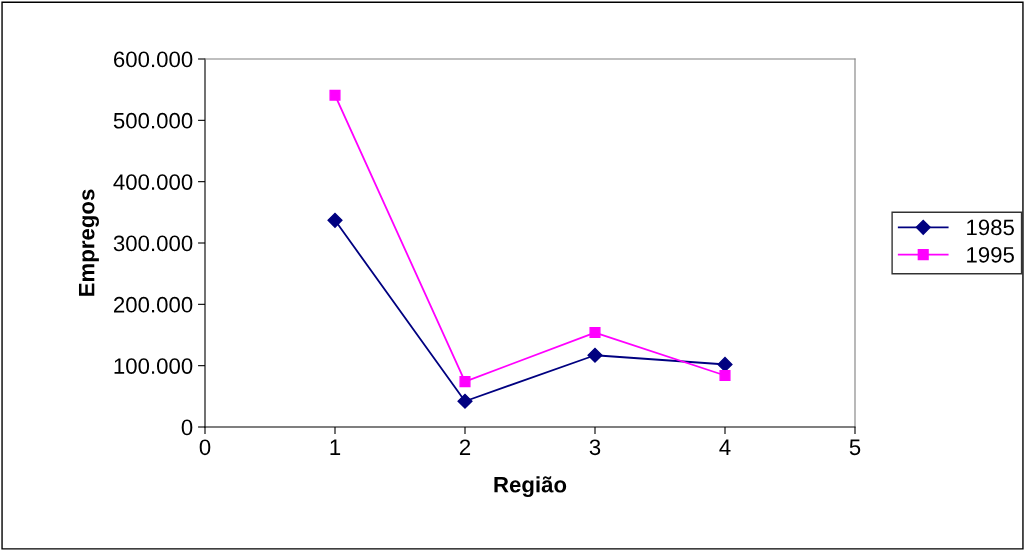  What do you see at coordinates (153, 59) in the screenshot?
I see `y-tick-label: 600.000` at bounding box center [153, 59].